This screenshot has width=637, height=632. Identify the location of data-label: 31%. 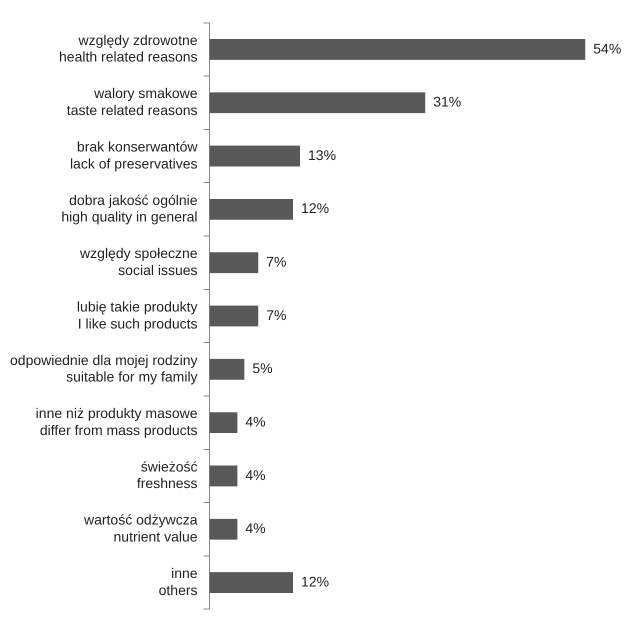
(447, 102).